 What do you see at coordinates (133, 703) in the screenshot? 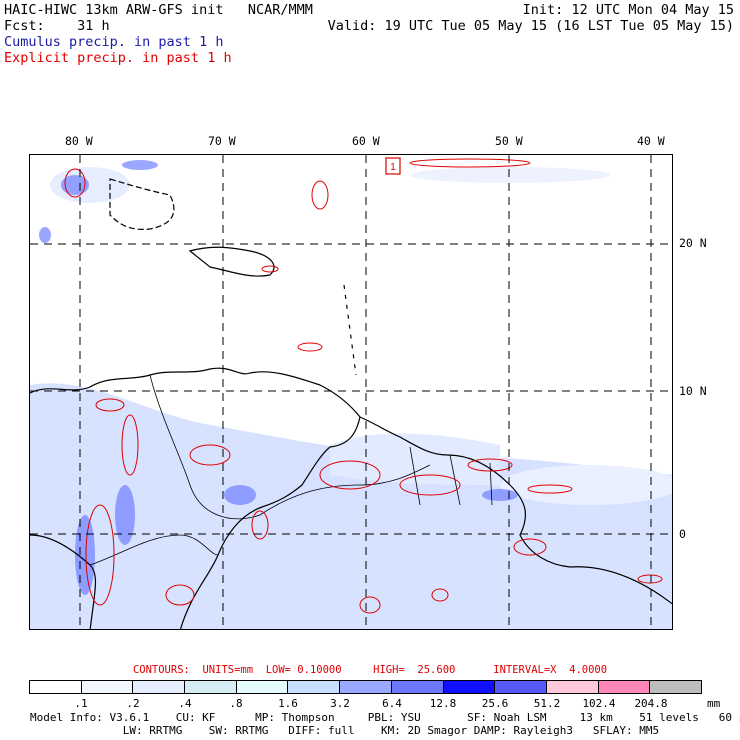
I see `colorbar-tick: .2` at bounding box center [133, 703].